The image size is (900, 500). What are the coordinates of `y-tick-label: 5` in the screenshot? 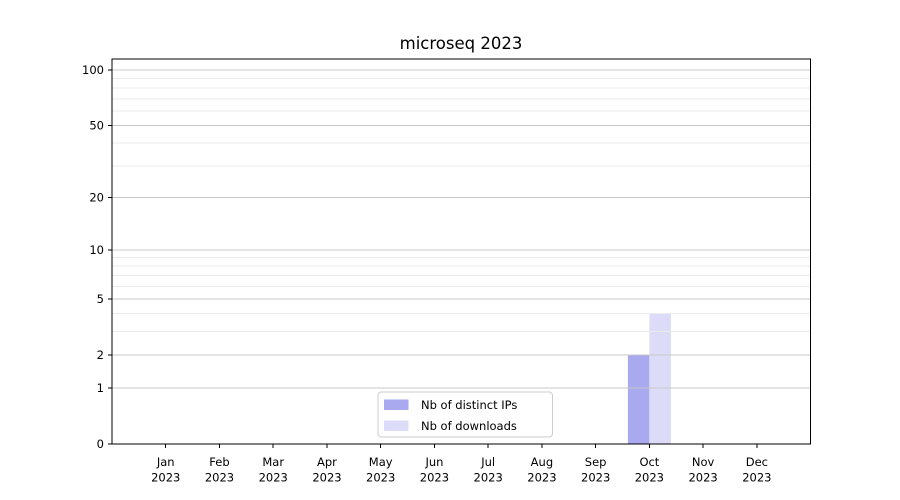 It's located at (100, 299).